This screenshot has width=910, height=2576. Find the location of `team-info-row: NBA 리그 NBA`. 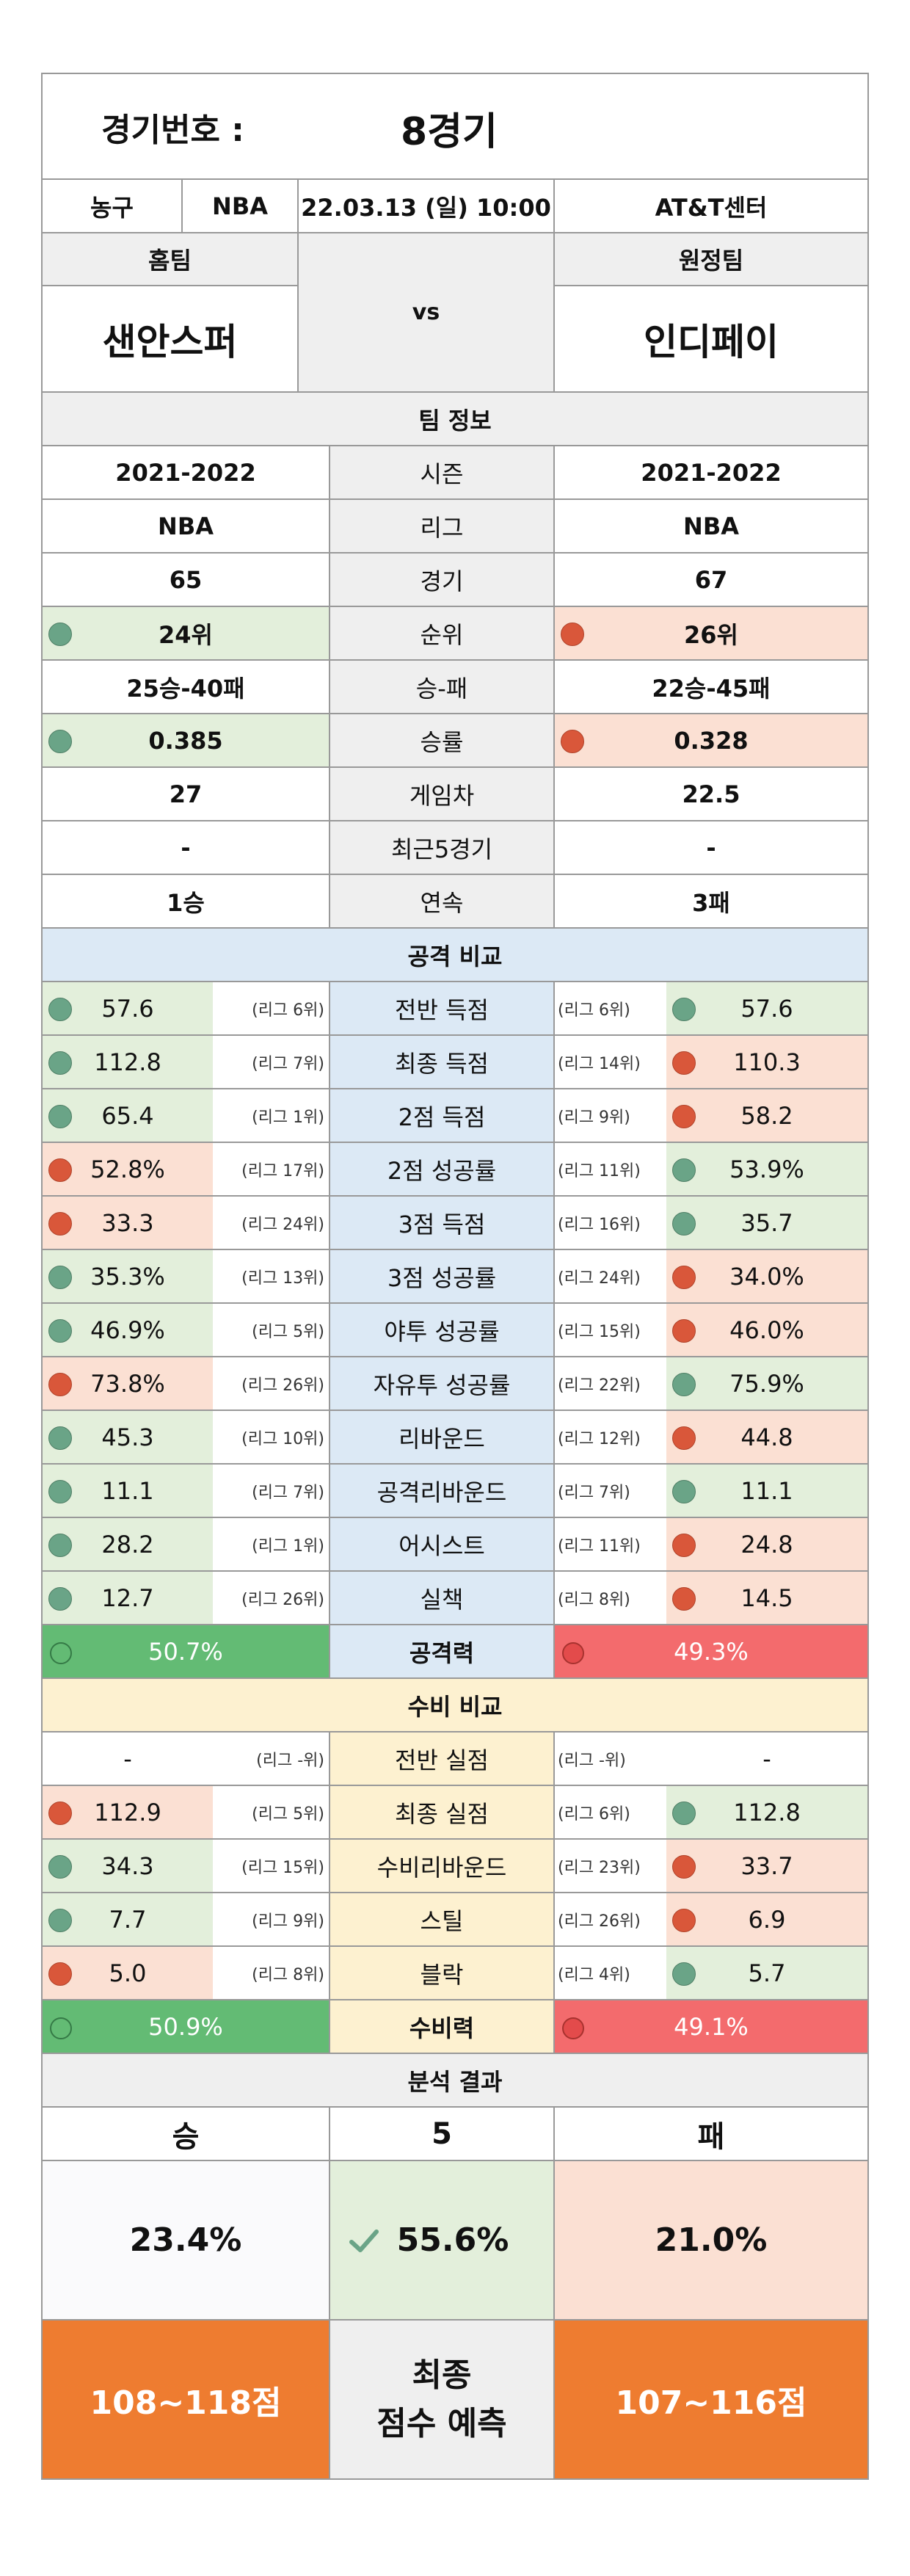

team-info-row: NBA 리그 NBA is located at coordinates (455, 527).